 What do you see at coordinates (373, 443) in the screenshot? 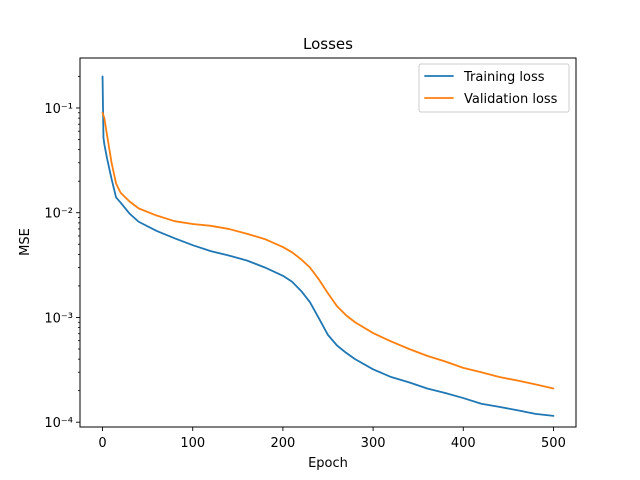
I see `x-tick-label: 300` at bounding box center [373, 443].